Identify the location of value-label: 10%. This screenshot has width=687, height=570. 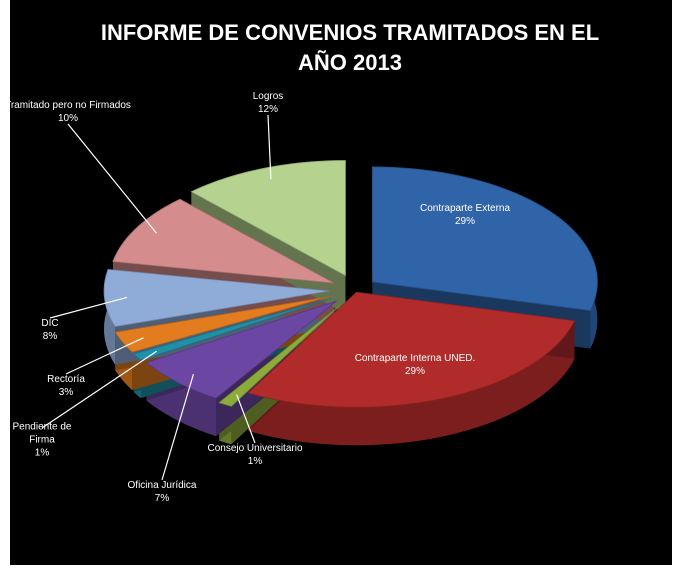
(67, 118).